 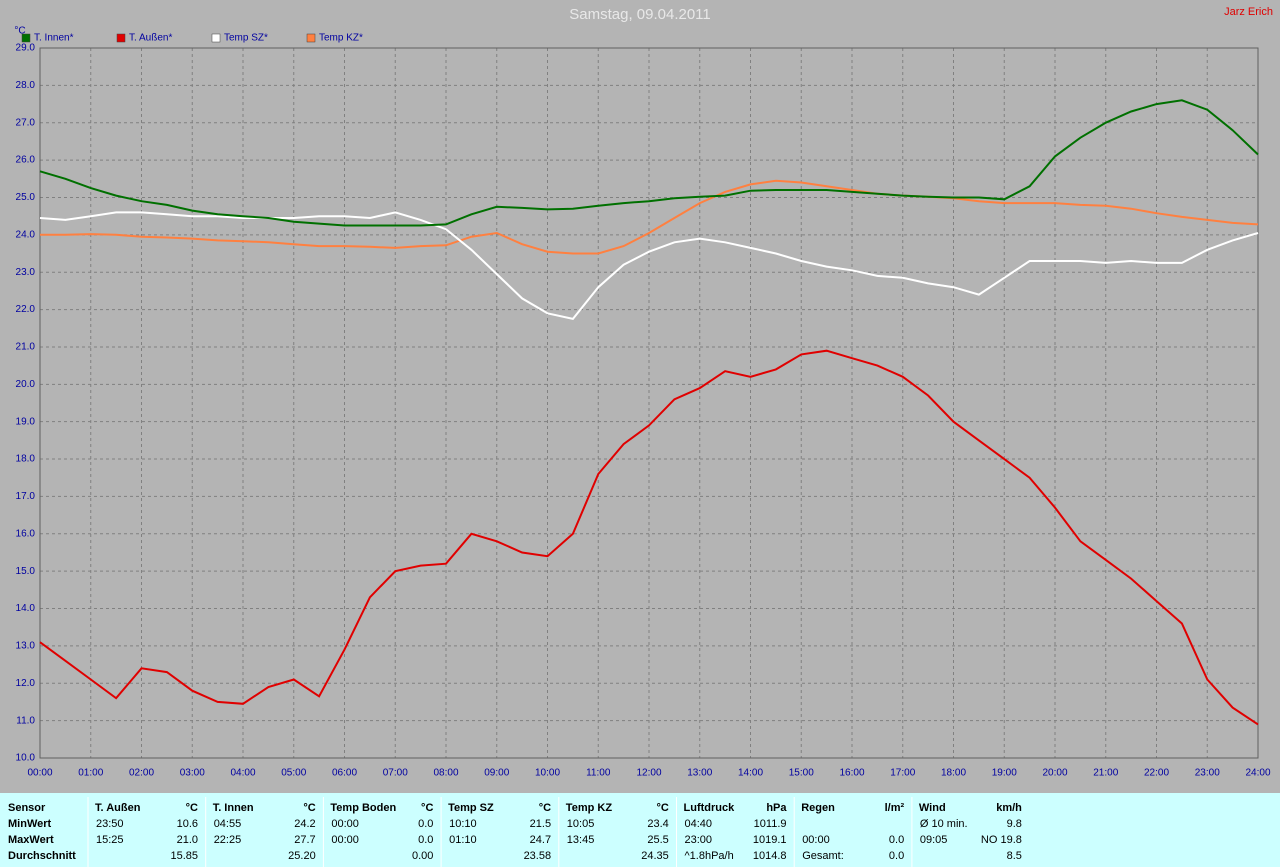 What do you see at coordinates (304, 840) in the screenshot?
I see `stat-value: 27.7` at bounding box center [304, 840].